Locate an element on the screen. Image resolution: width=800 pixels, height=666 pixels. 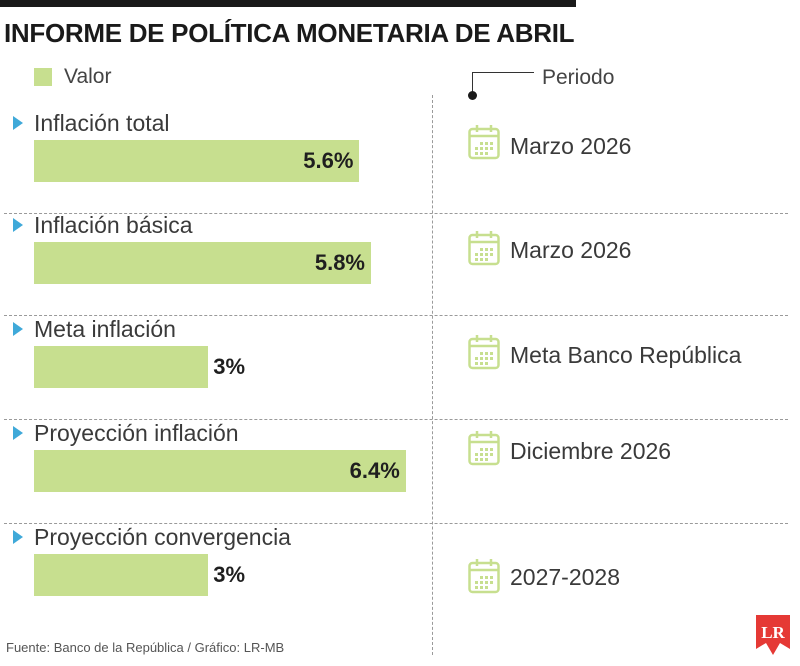
lr-logo-icon: LR is located at coordinates (773, 635).